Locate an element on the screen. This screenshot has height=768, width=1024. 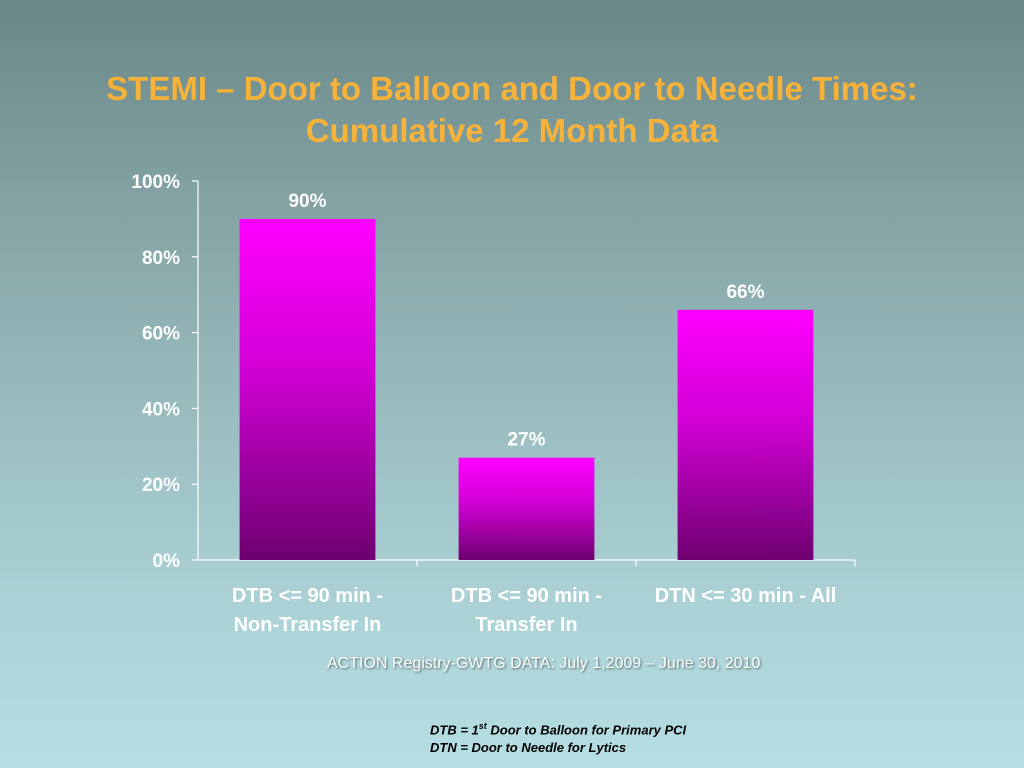
y-tick-label: 60% is located at coordinates (161, 334).